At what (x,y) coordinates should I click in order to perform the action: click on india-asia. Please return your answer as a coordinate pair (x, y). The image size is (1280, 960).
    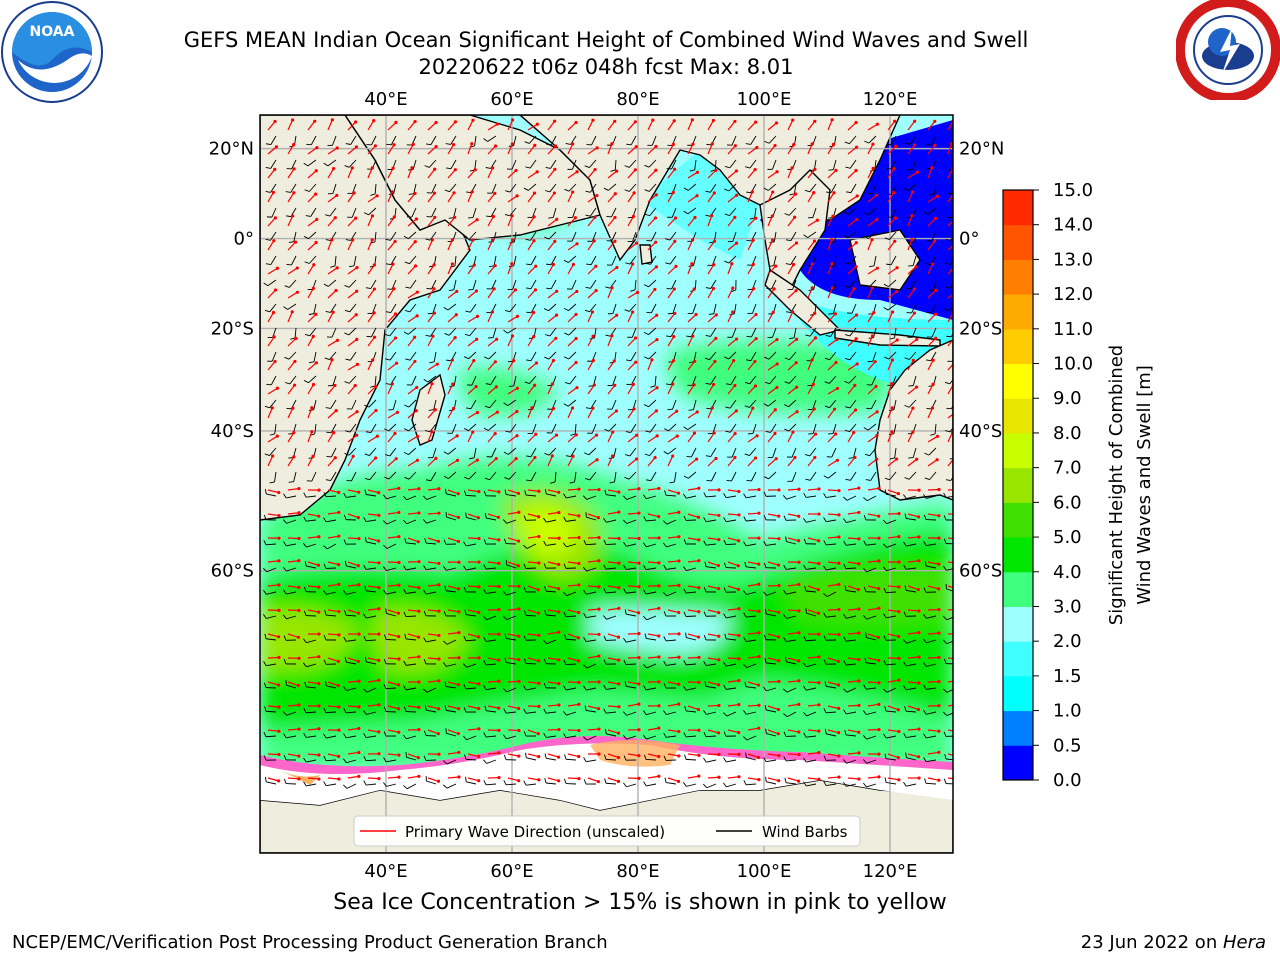
    Looking at the image, I should click on (709, 188).